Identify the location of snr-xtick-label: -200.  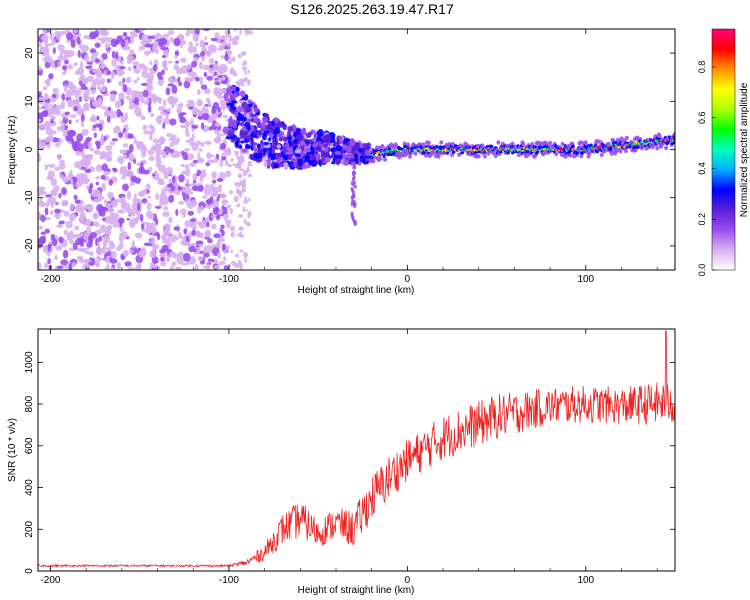
(50, 580).